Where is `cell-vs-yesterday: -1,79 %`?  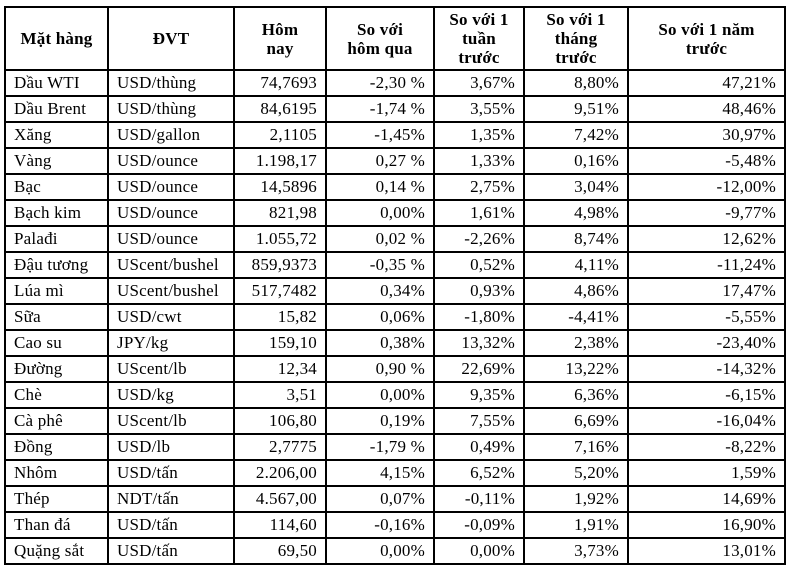
cell-vs-yesterday: -1,79 % is located at coordinates (380, 447).